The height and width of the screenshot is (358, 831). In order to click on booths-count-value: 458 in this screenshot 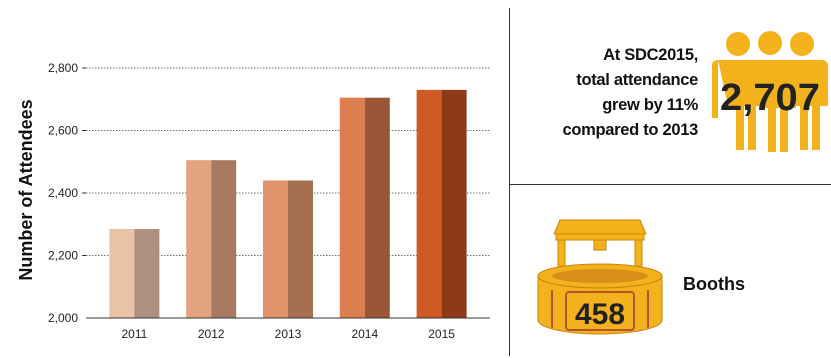, I will do `click(600, 314)`.